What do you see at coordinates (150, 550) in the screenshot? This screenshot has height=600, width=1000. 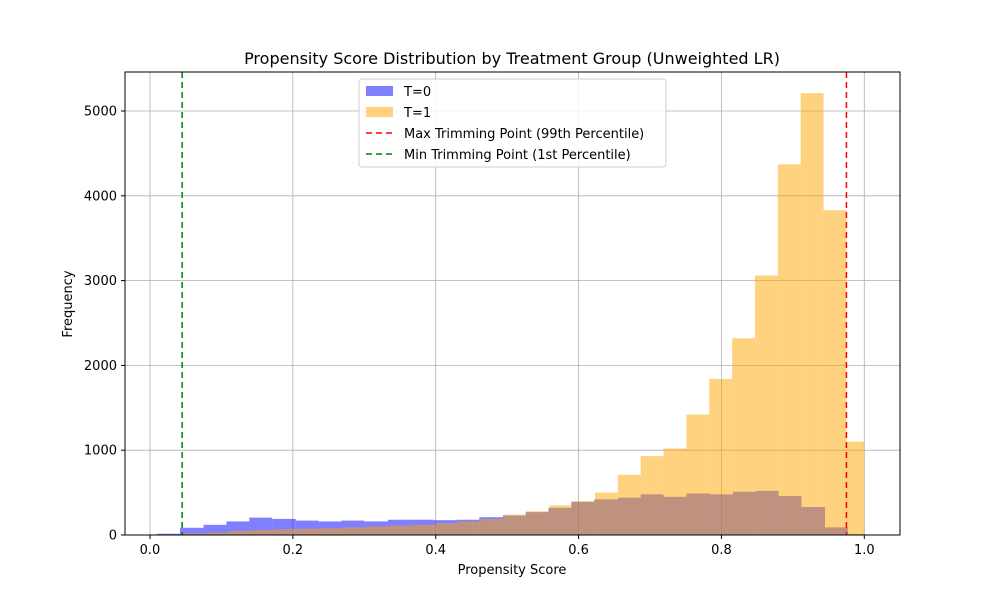 I see `x-tick-label: 0.0` at bounding box center [150, 550].